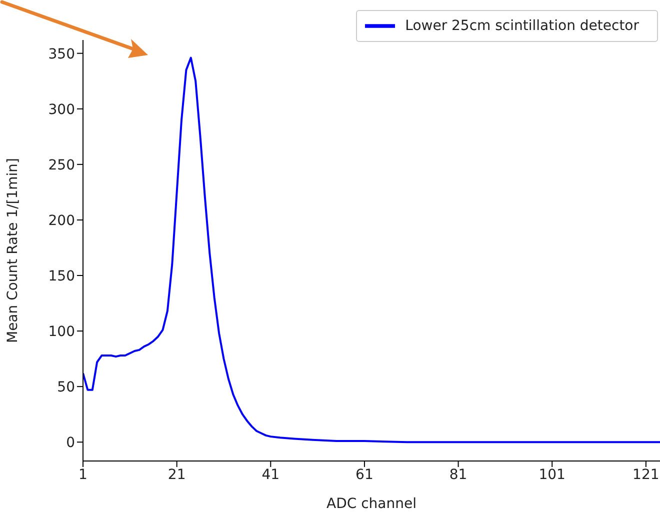 Image resolution: width=660 pixels, height=512 pixels. What do you see at coordinates (458, 474) in the screenshot?
I see `x-tick-label: 81` at bounding box center [458, 474].